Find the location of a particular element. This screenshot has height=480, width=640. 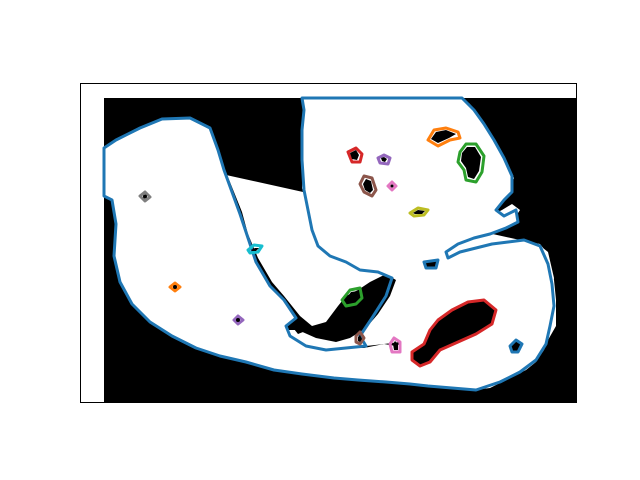

core-purple-top is located at coordinates (384, 159).